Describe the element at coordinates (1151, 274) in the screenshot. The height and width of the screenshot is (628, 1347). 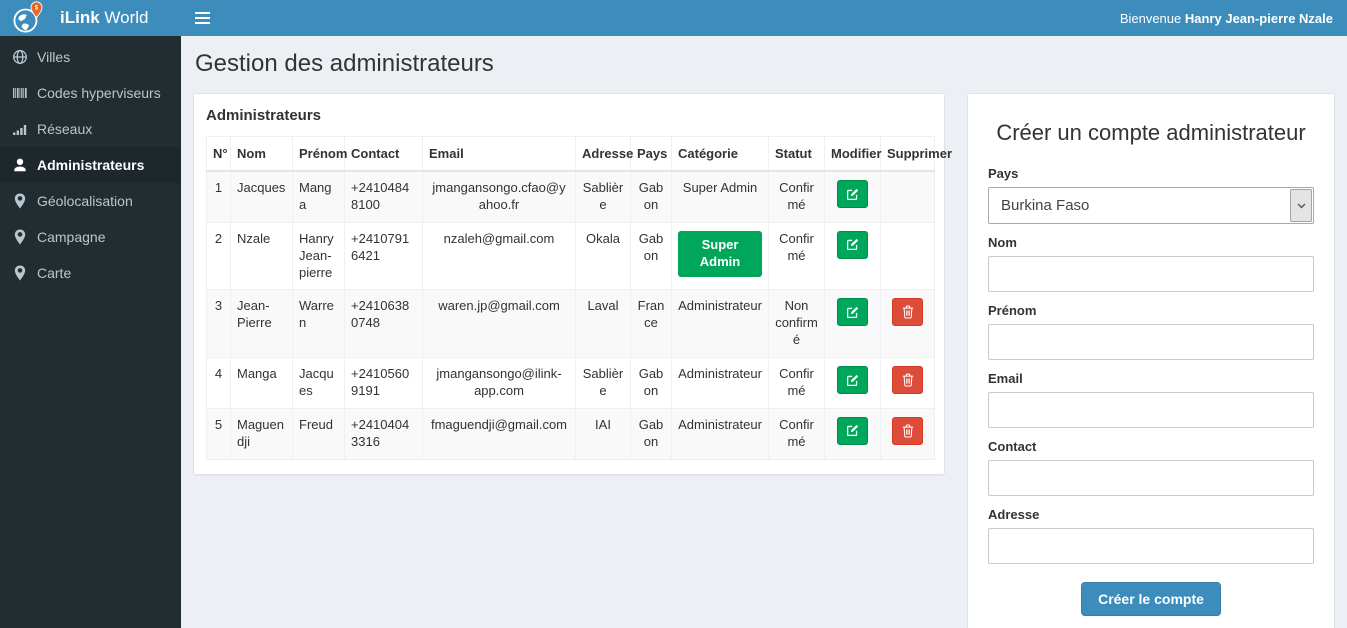
I see `nom-input` at that location.